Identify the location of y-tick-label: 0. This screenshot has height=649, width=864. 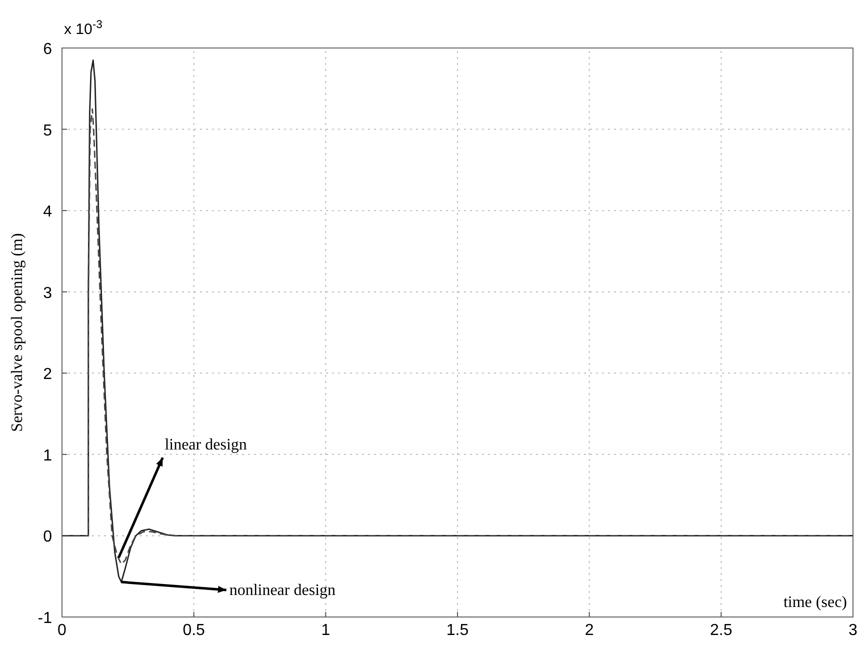
(47, 537).